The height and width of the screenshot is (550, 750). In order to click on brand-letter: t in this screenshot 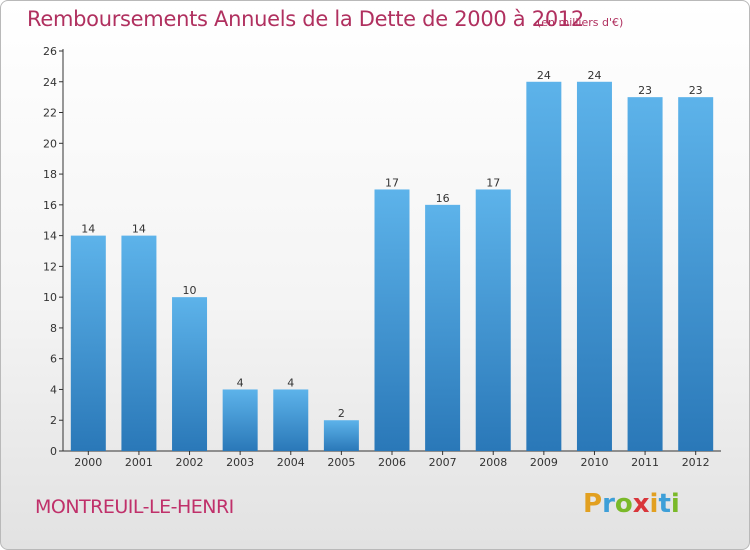, I will do `click(664, 504)`.